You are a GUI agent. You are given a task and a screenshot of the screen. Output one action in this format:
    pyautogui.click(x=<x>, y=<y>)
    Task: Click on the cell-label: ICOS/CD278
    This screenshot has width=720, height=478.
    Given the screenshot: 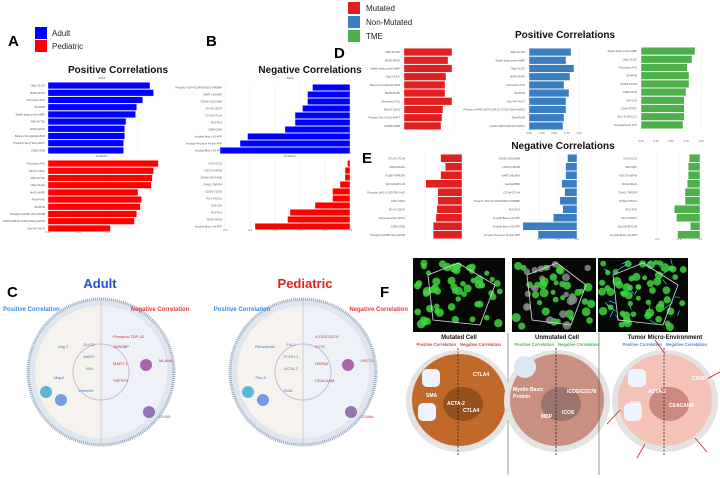 What is the action you would take?
    pyautogui.click(x=581, y=392)
    